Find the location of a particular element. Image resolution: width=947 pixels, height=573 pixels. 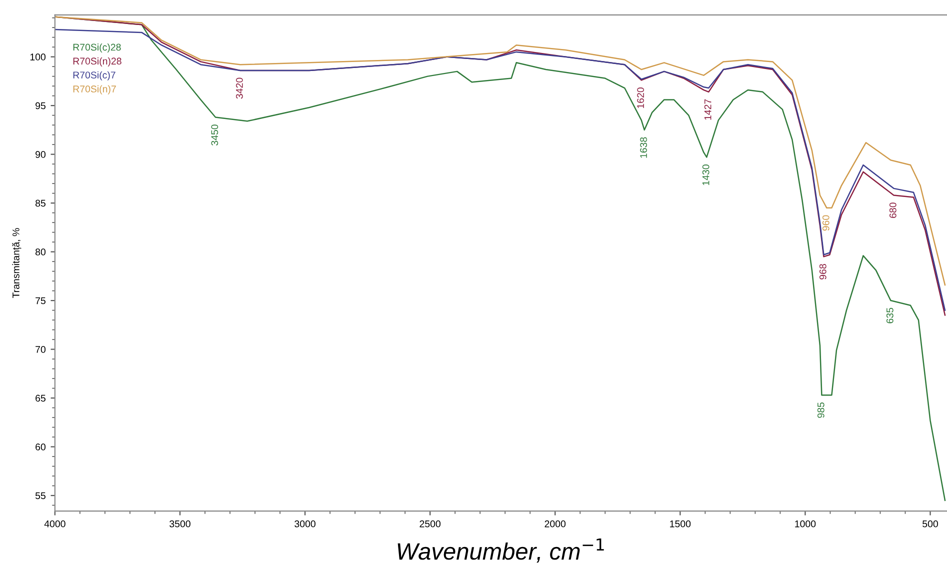

annotation: 1430 is located at coordinates (706, 175).